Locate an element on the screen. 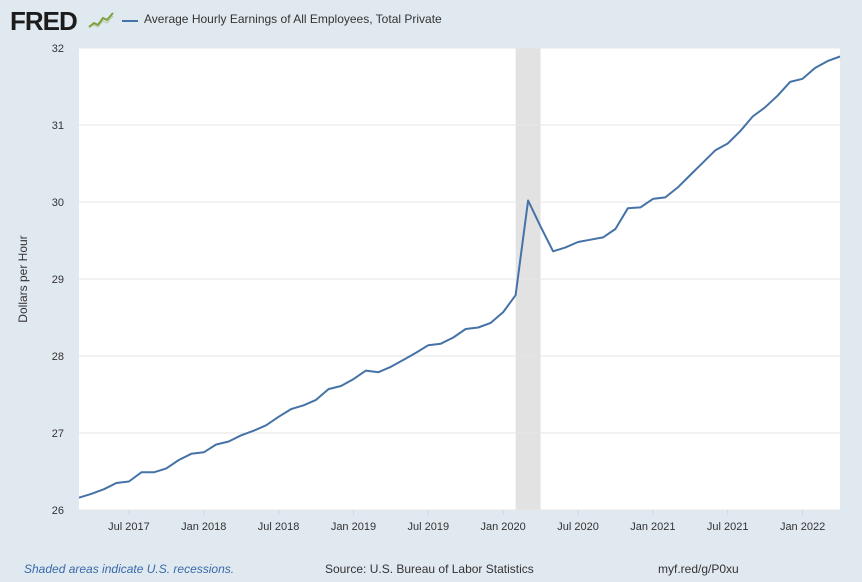  x-tick-label: Jan 2018 is located at coordinates (203, 527).